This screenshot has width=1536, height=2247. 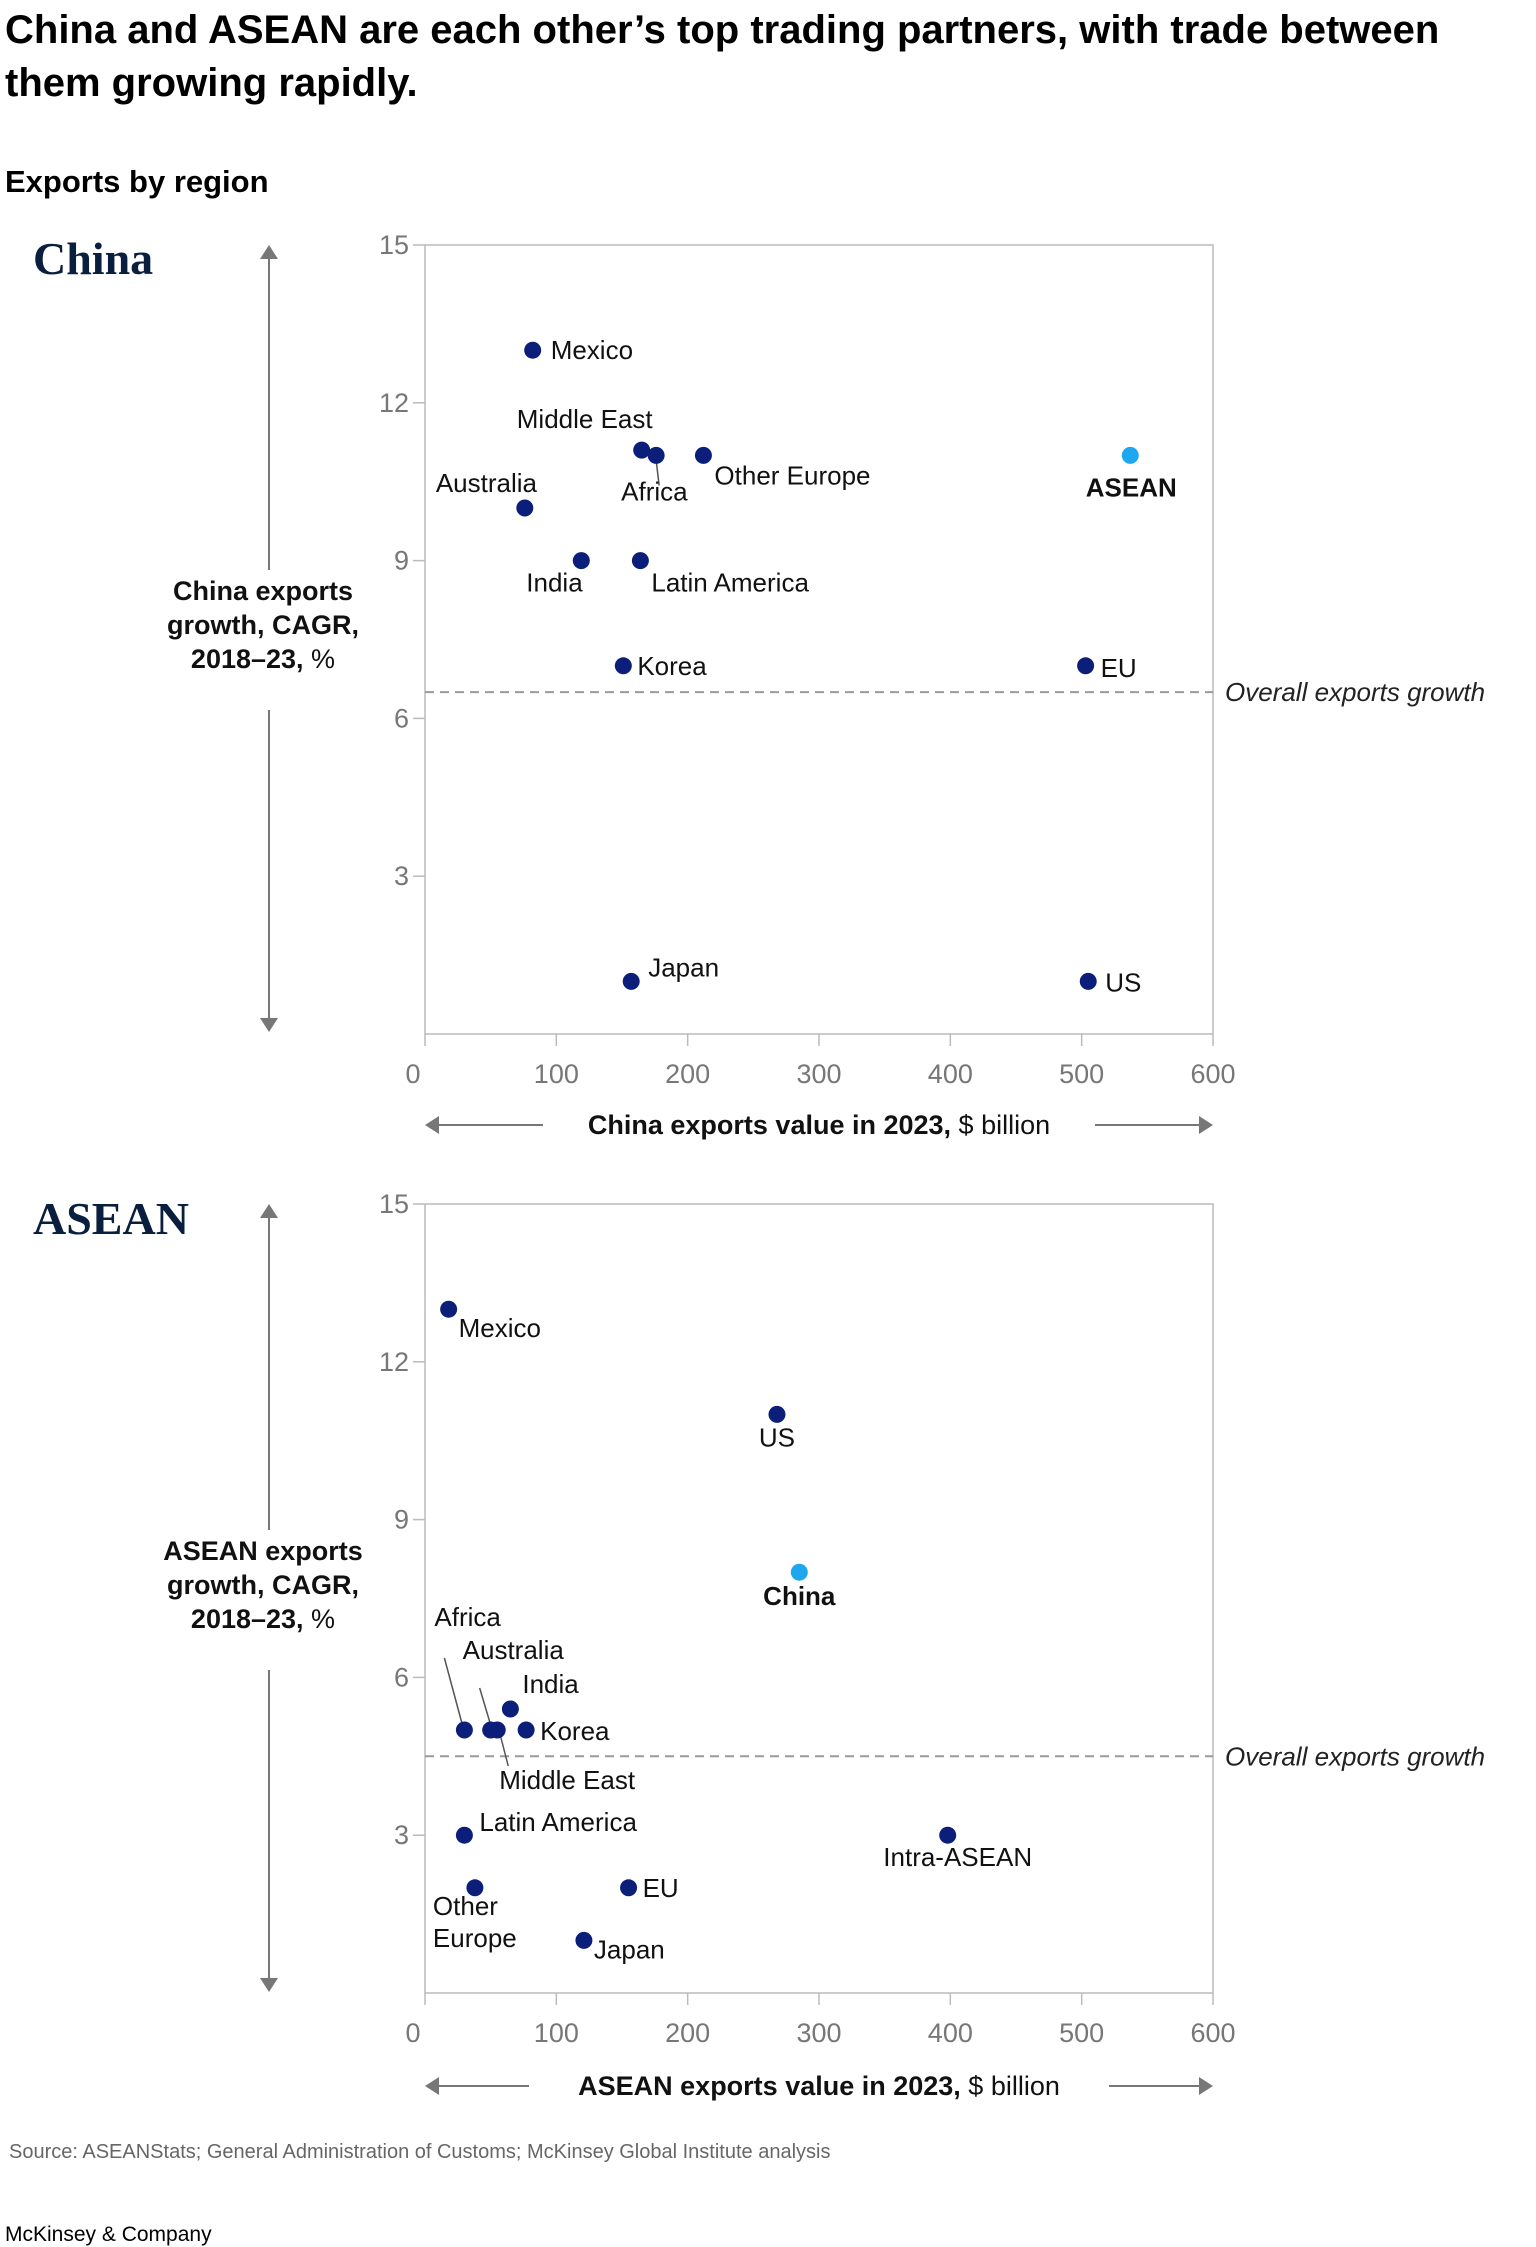 I want to click on leader-line-middle-east, so click(x=504, y=1750).